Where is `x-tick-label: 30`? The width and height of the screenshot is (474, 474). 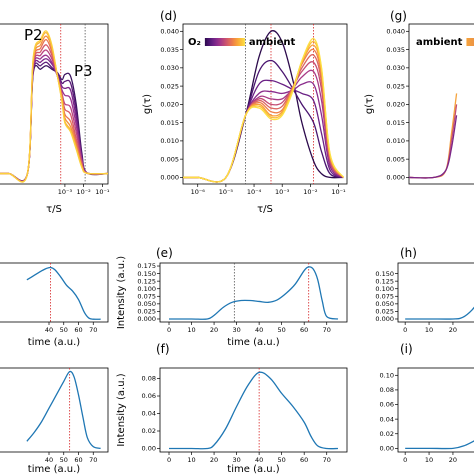
x-tick-label: 30 is located at coordinates (236, 330).